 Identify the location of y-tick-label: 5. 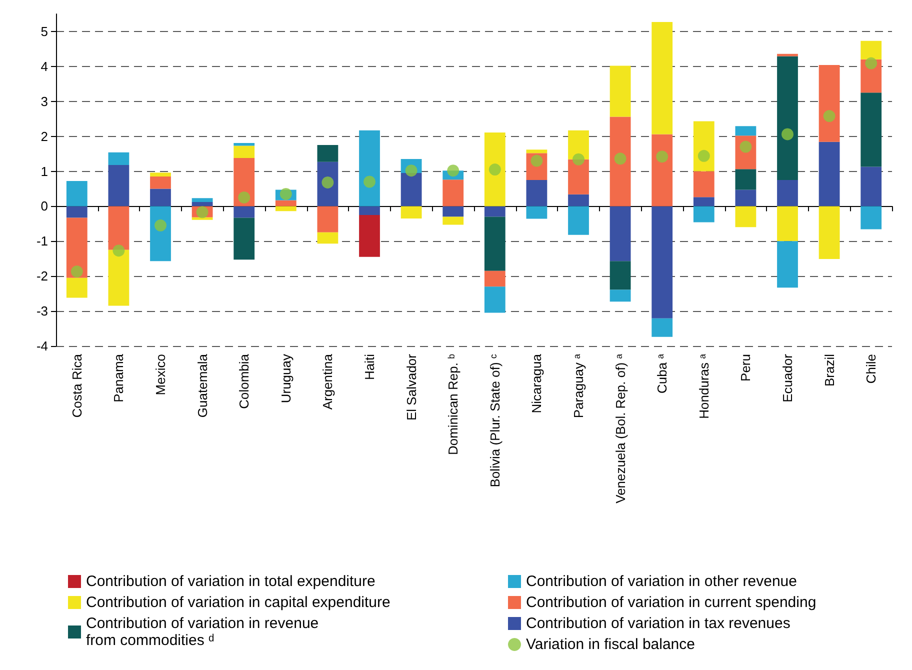
(44, 31).